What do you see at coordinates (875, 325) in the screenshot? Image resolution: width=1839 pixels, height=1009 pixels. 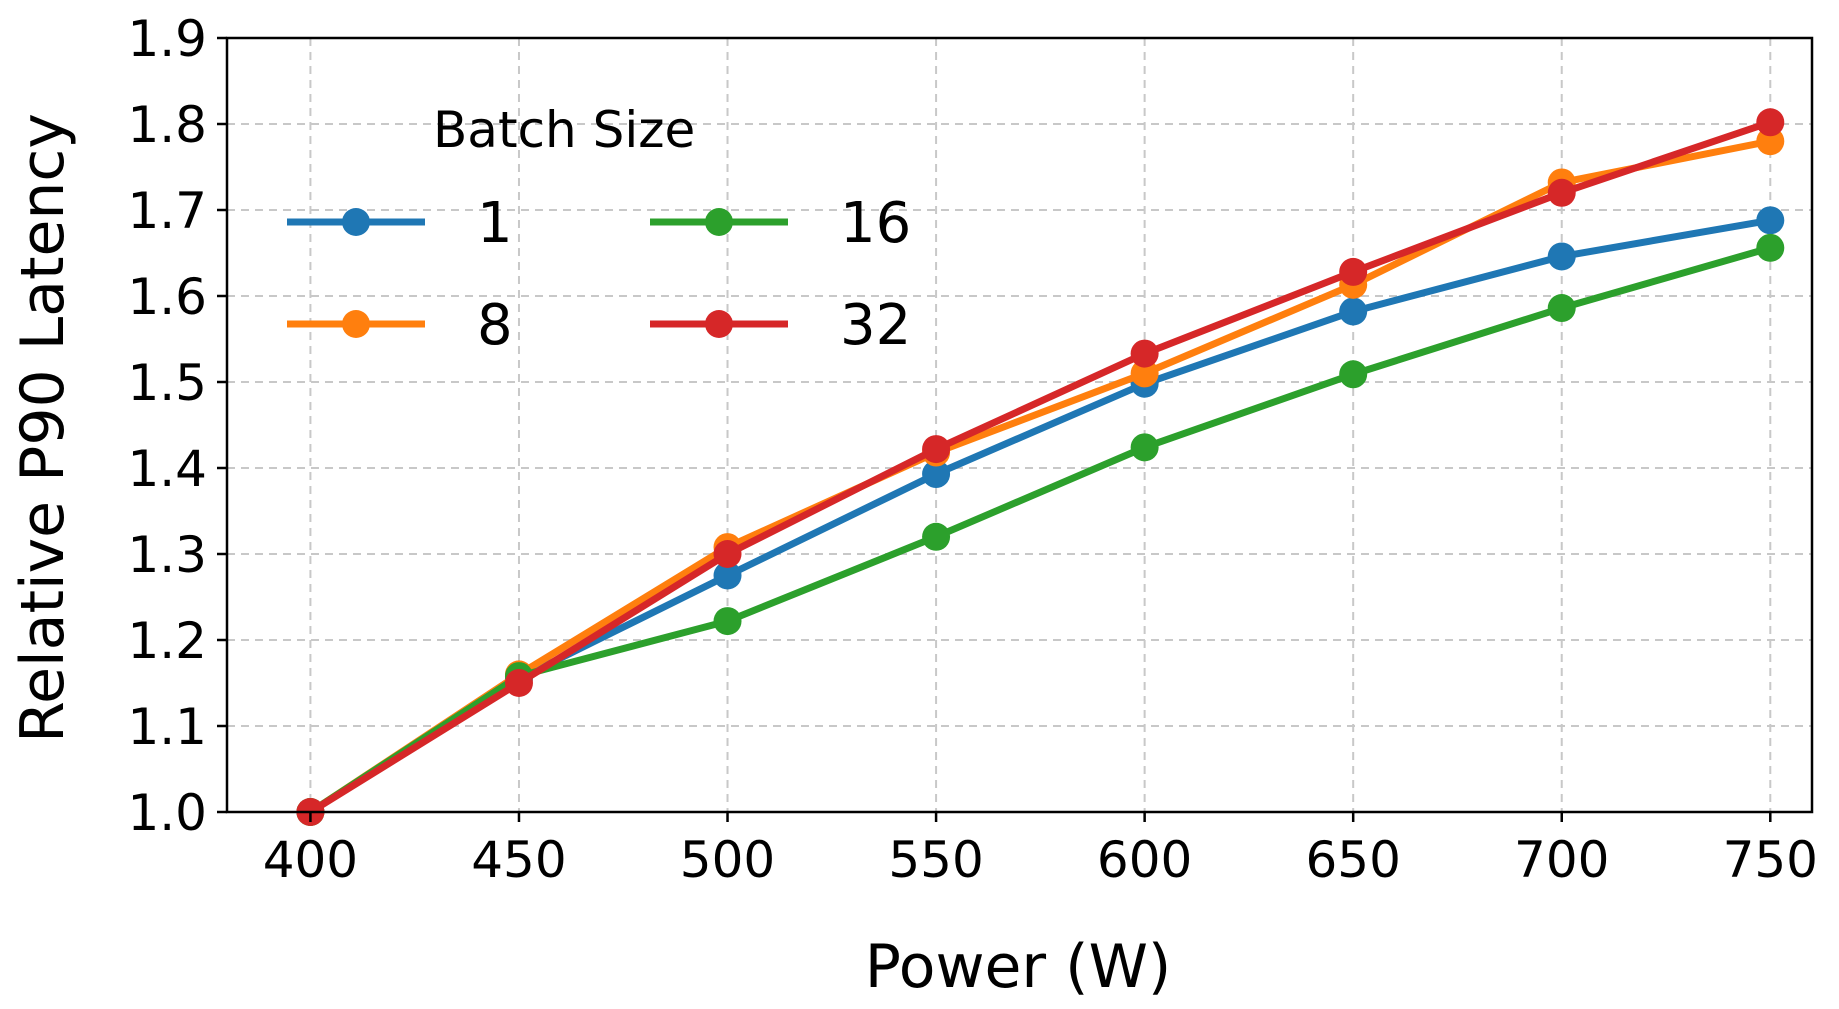 I see `legend-label: 32` at bounding box center [875, 325].